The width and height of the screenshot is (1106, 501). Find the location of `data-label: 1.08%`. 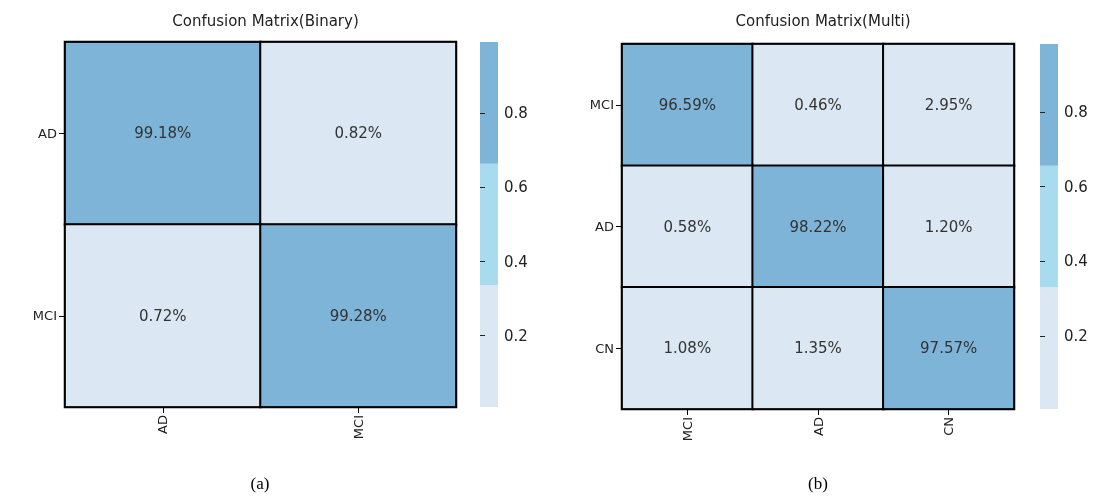

data-label: 1.08% is located at coordinates (687, 348).